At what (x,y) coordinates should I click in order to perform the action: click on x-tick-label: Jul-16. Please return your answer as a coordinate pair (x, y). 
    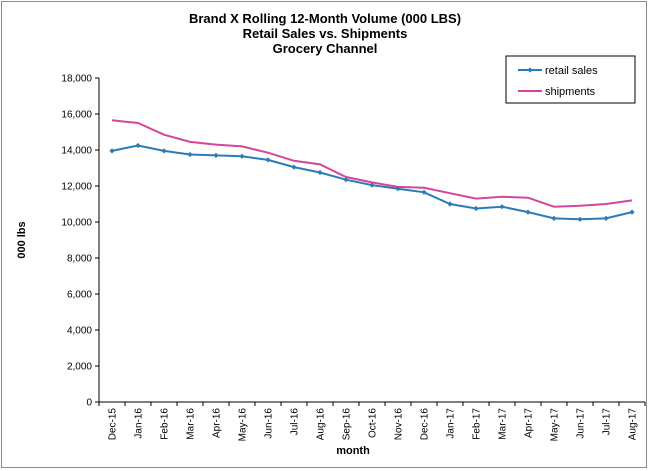
    Looking at the image, I should click on (295, 422).